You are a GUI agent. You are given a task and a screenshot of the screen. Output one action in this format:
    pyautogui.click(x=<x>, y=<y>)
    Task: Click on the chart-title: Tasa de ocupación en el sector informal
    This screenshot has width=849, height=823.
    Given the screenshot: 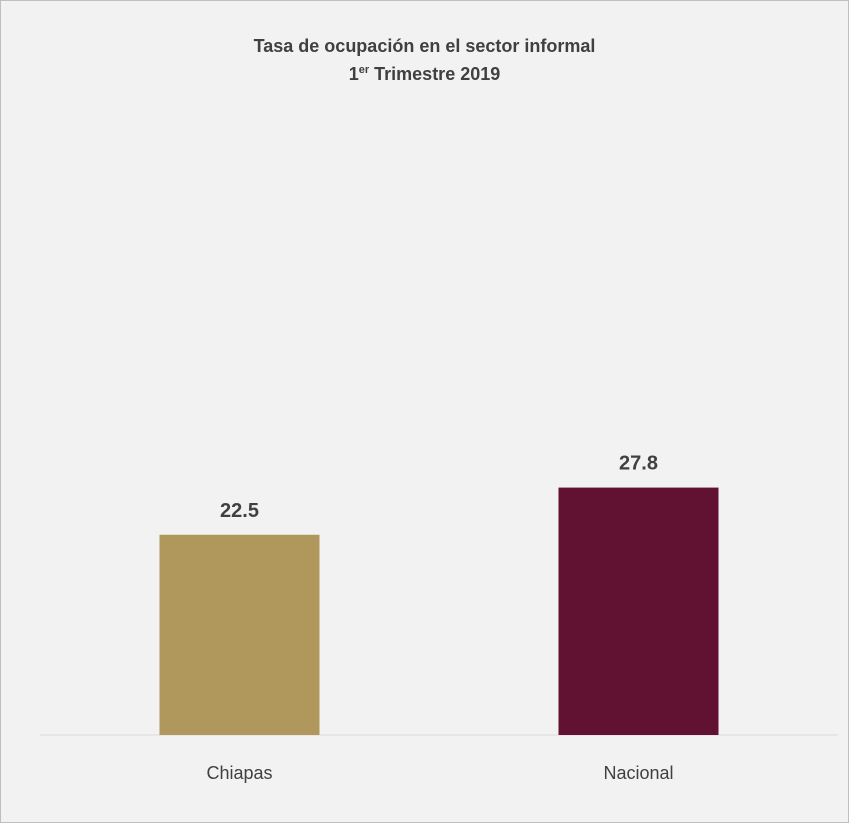 What is the action you would take?
    pyautogui.click(x=424, y=46)
    